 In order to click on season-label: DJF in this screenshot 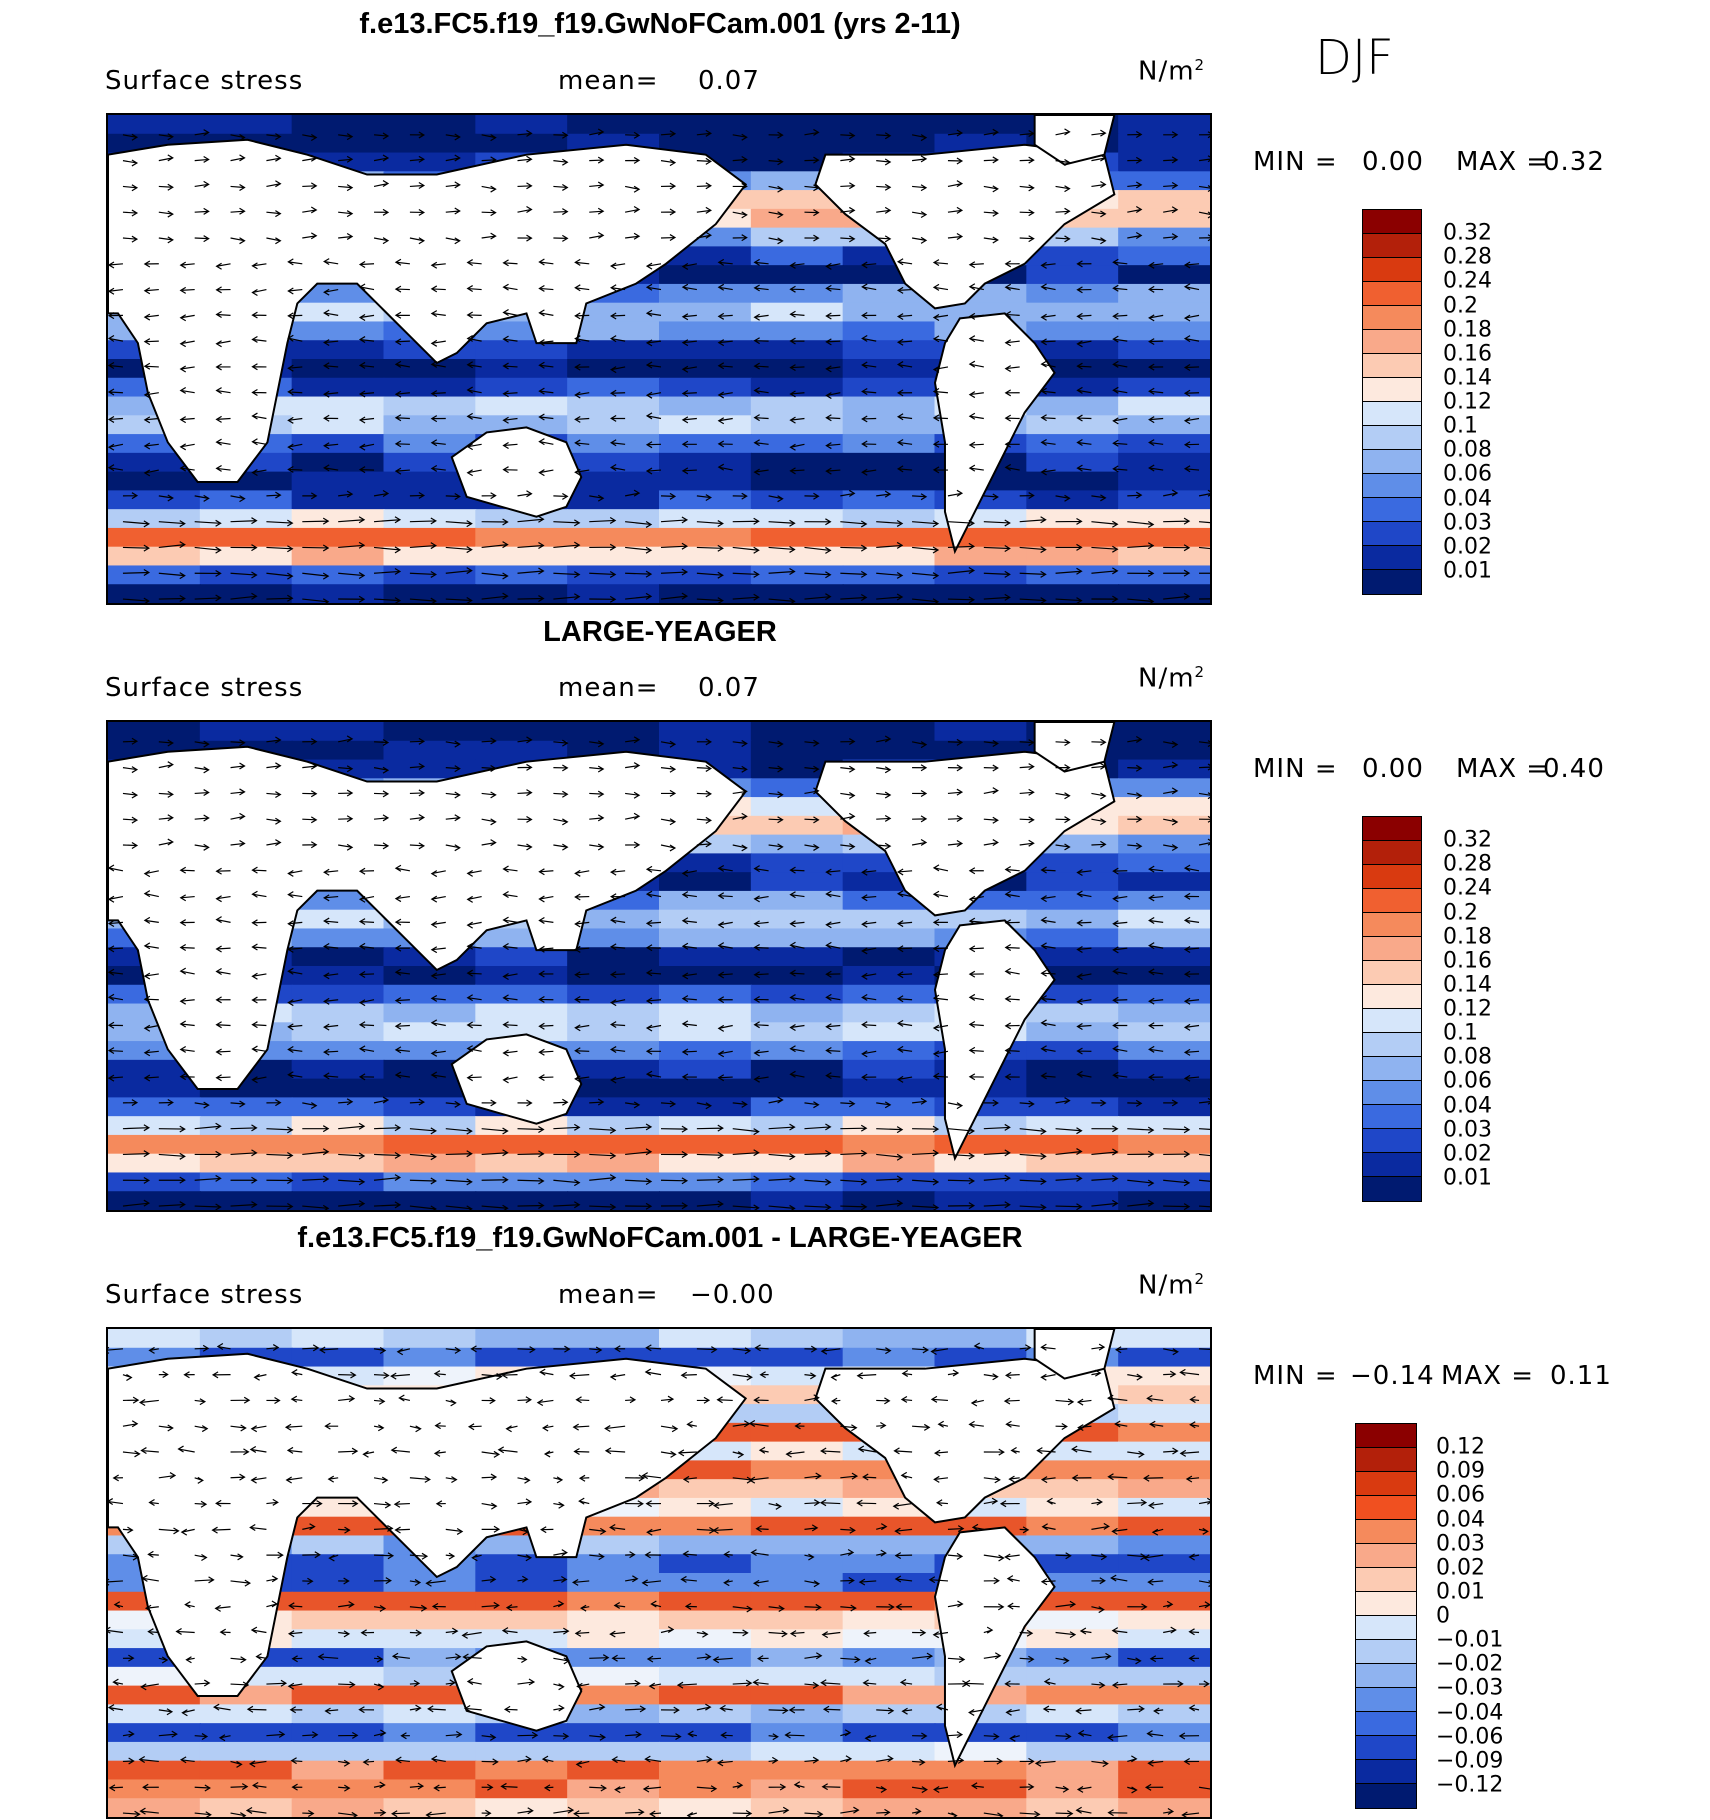, I will do `click(1354, 58)`.